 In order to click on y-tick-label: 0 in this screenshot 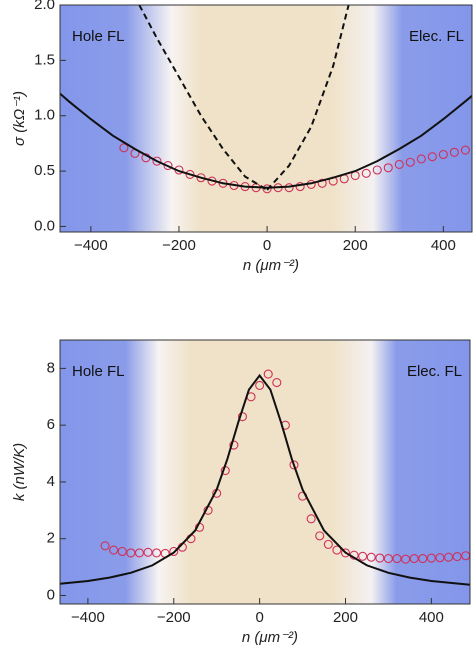, I will do `click(51, 594)`.